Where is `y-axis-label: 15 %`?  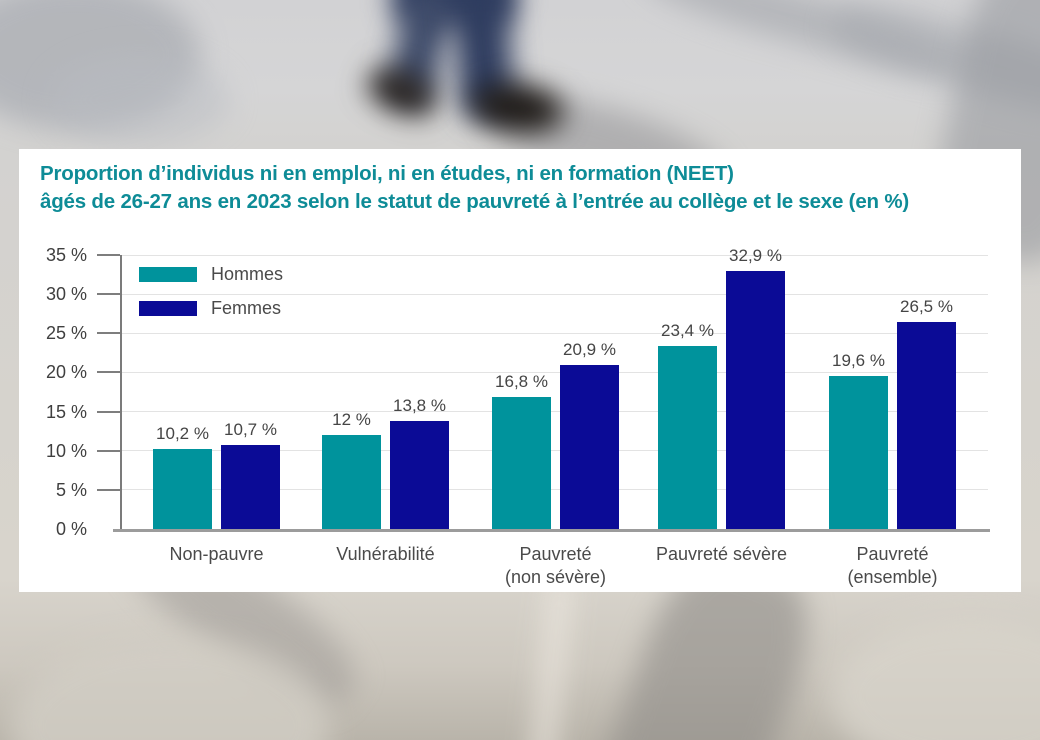 y-axis-label: 15 % is located at coordinates (66, 411).